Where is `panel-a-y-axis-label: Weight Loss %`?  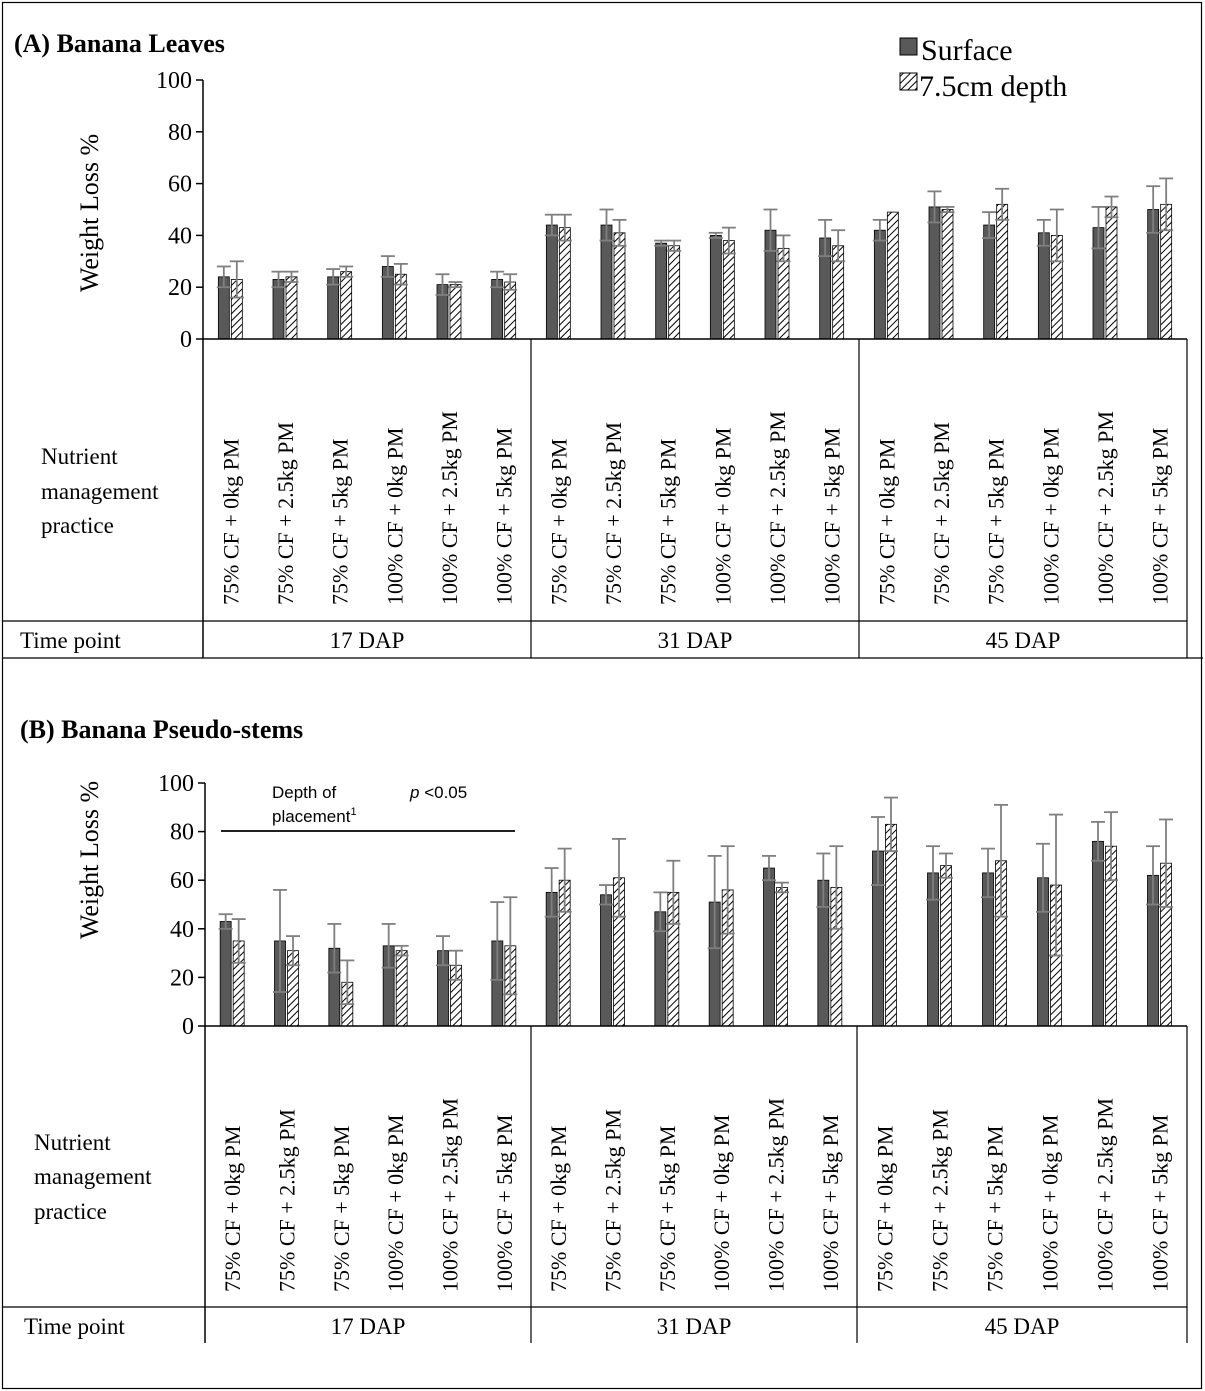 panel-a-y-axis-label: Weight Loss % is located at coordinates (89, 213).